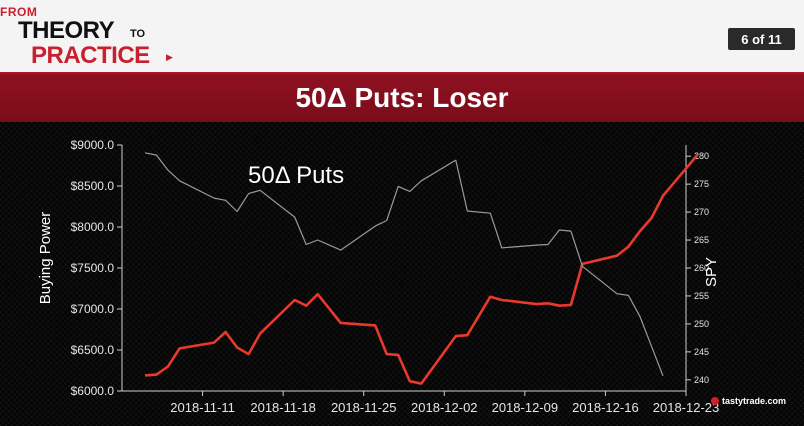 The image size is (804, 426). What do you see at coordinates (93, 309) in the screenshot?
I see `y-tick-label: $7000.0` at bounding box center [93, 309].